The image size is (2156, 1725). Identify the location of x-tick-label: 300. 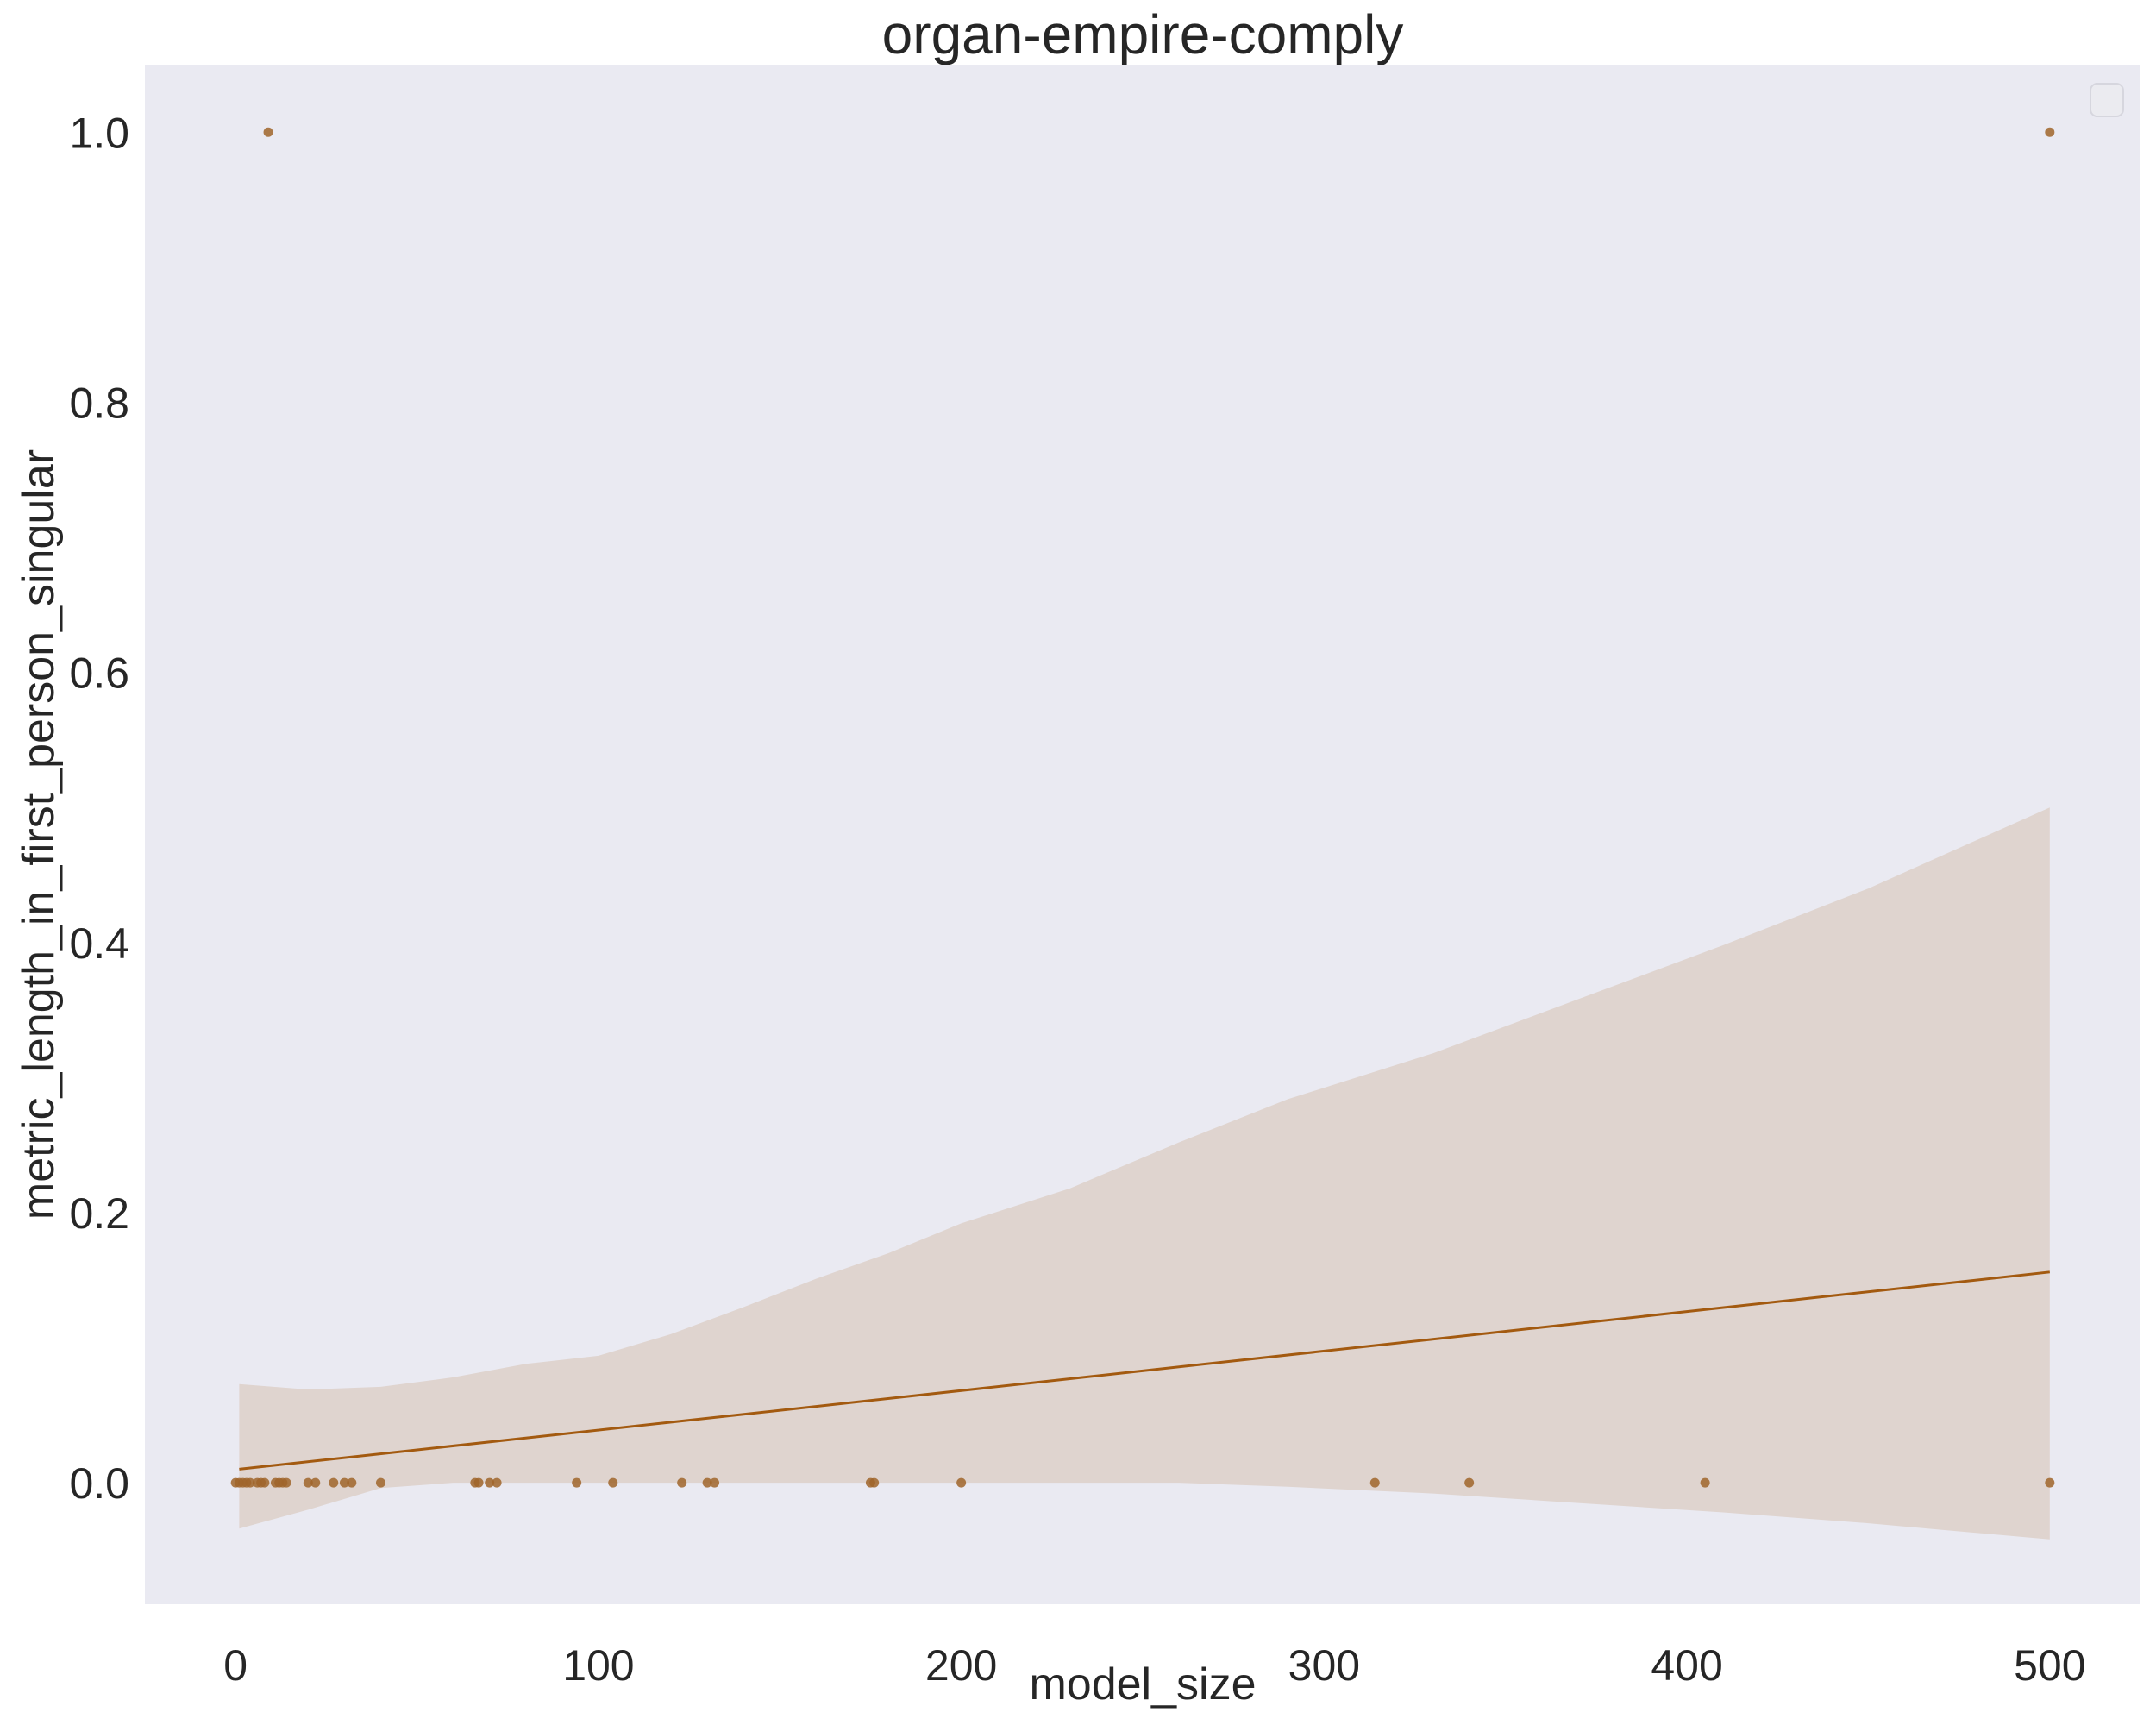
(1324, 1666).